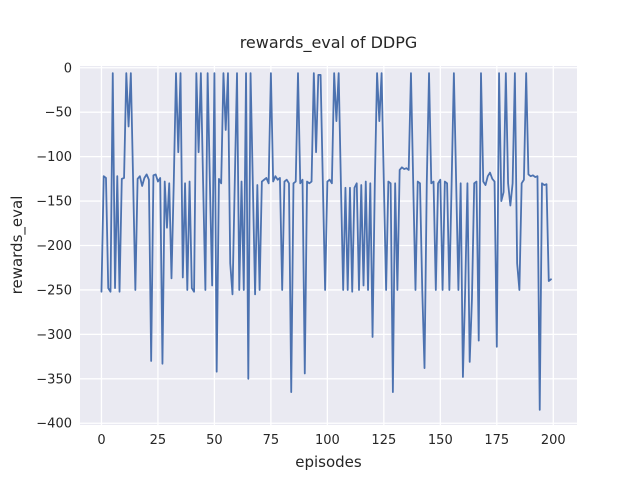 Image resolution: width=640 pixels, height=480 pixels. I want to click on x-tick-label: 125, so click(383, 440).